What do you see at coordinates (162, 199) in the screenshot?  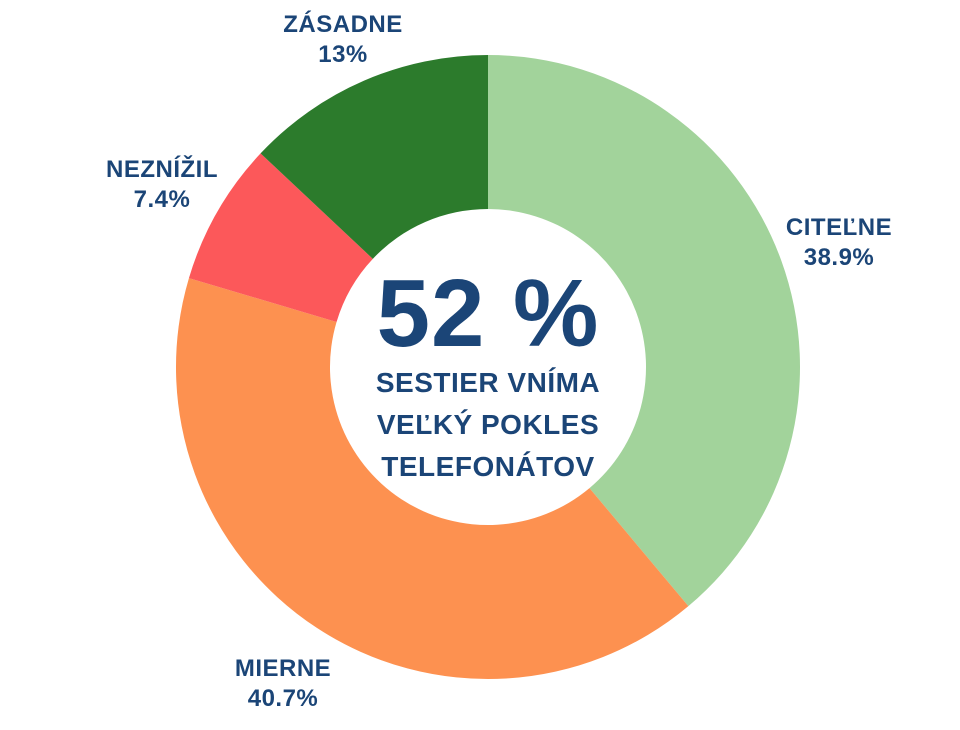 I see `label-neznizil-value: 7.4%` at bounding box center [162, 199].